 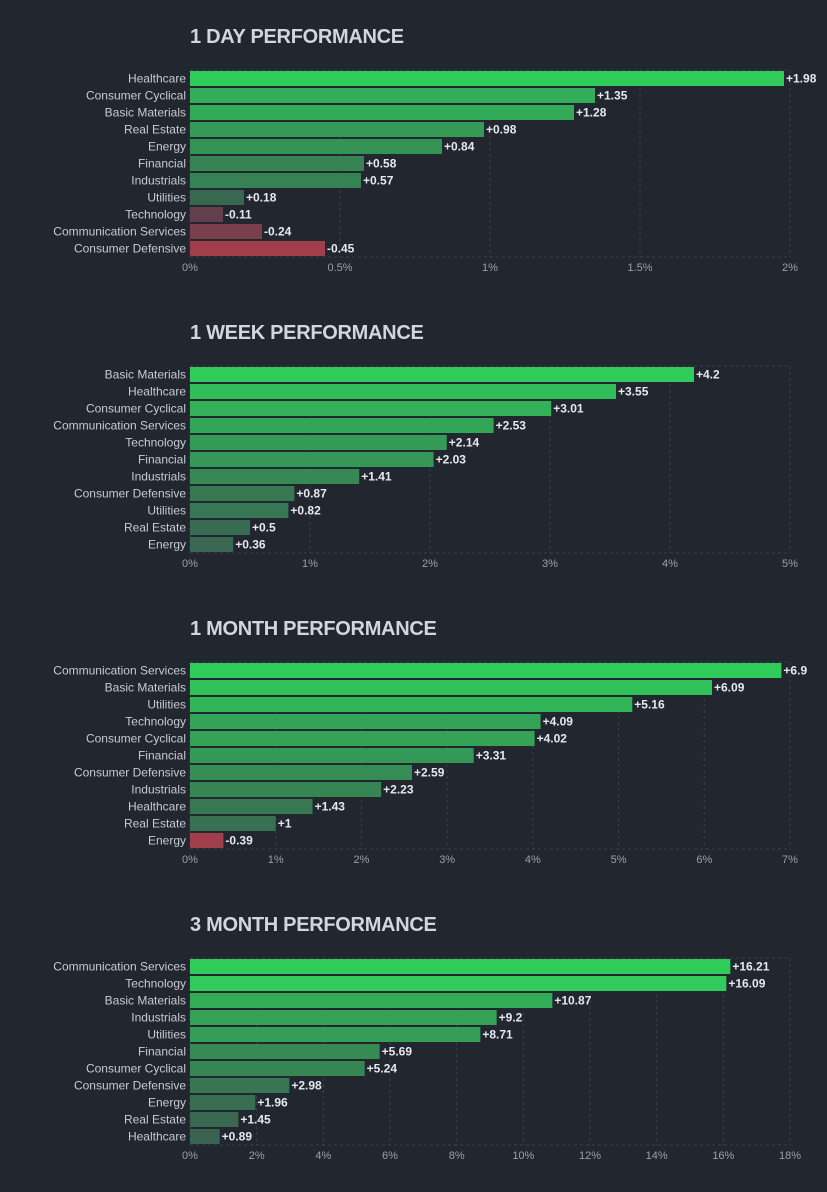 What do you see at coordinates (633, 392) in the screenshot?
I see `value-label: +3.55` at bounding box center [633, 392].